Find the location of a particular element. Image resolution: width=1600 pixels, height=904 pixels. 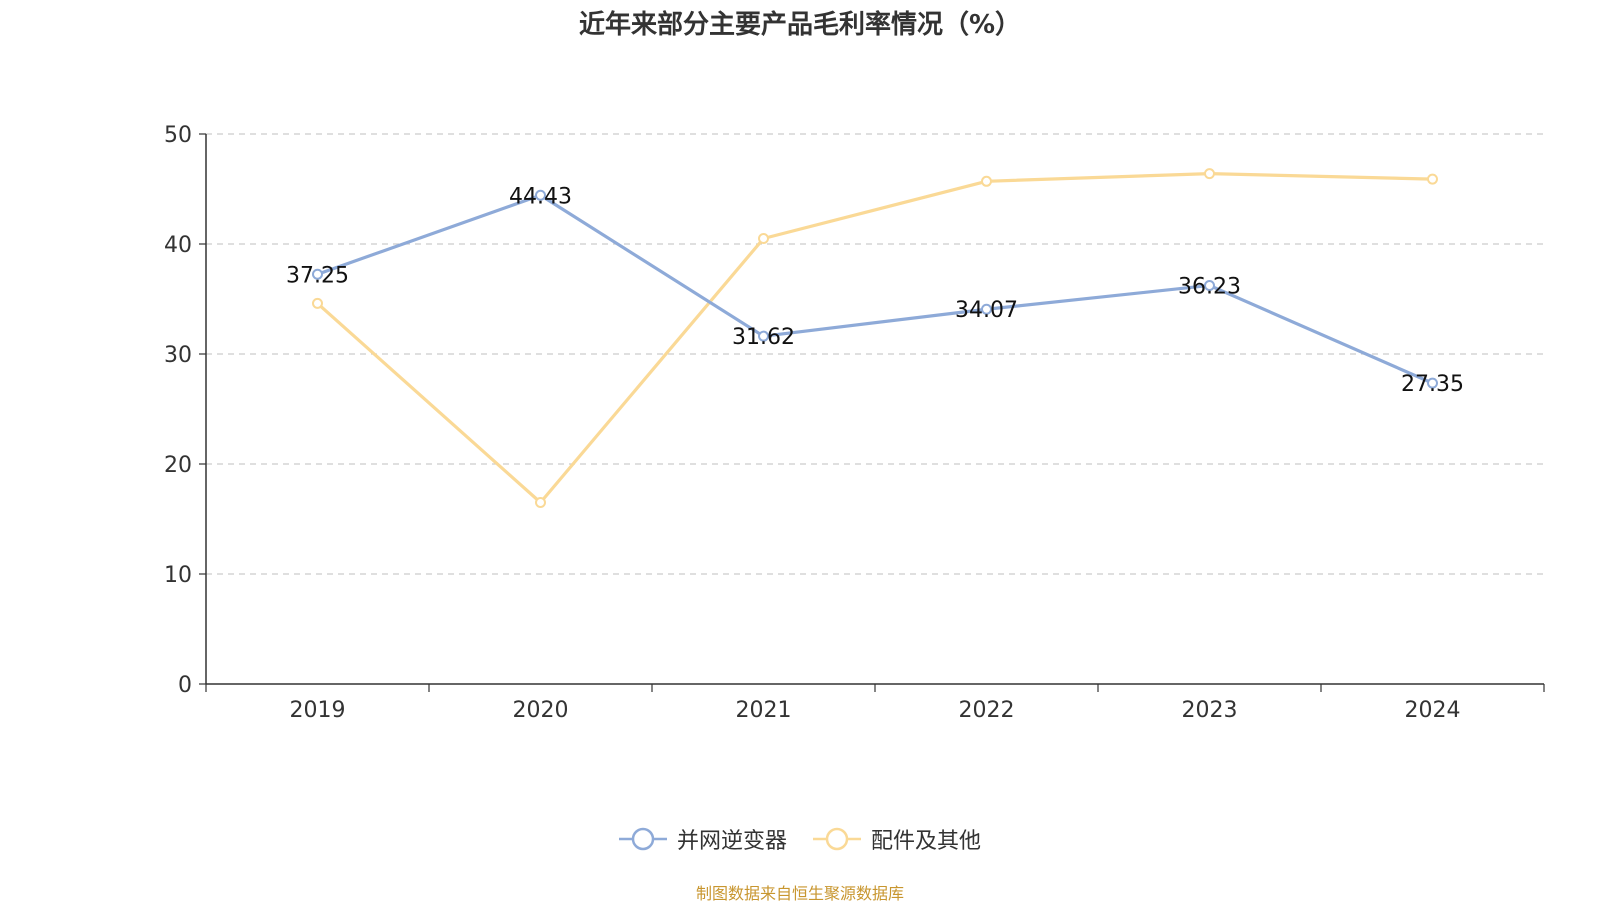

x-tick-label: 2020 is located at coordinates (541, 710).